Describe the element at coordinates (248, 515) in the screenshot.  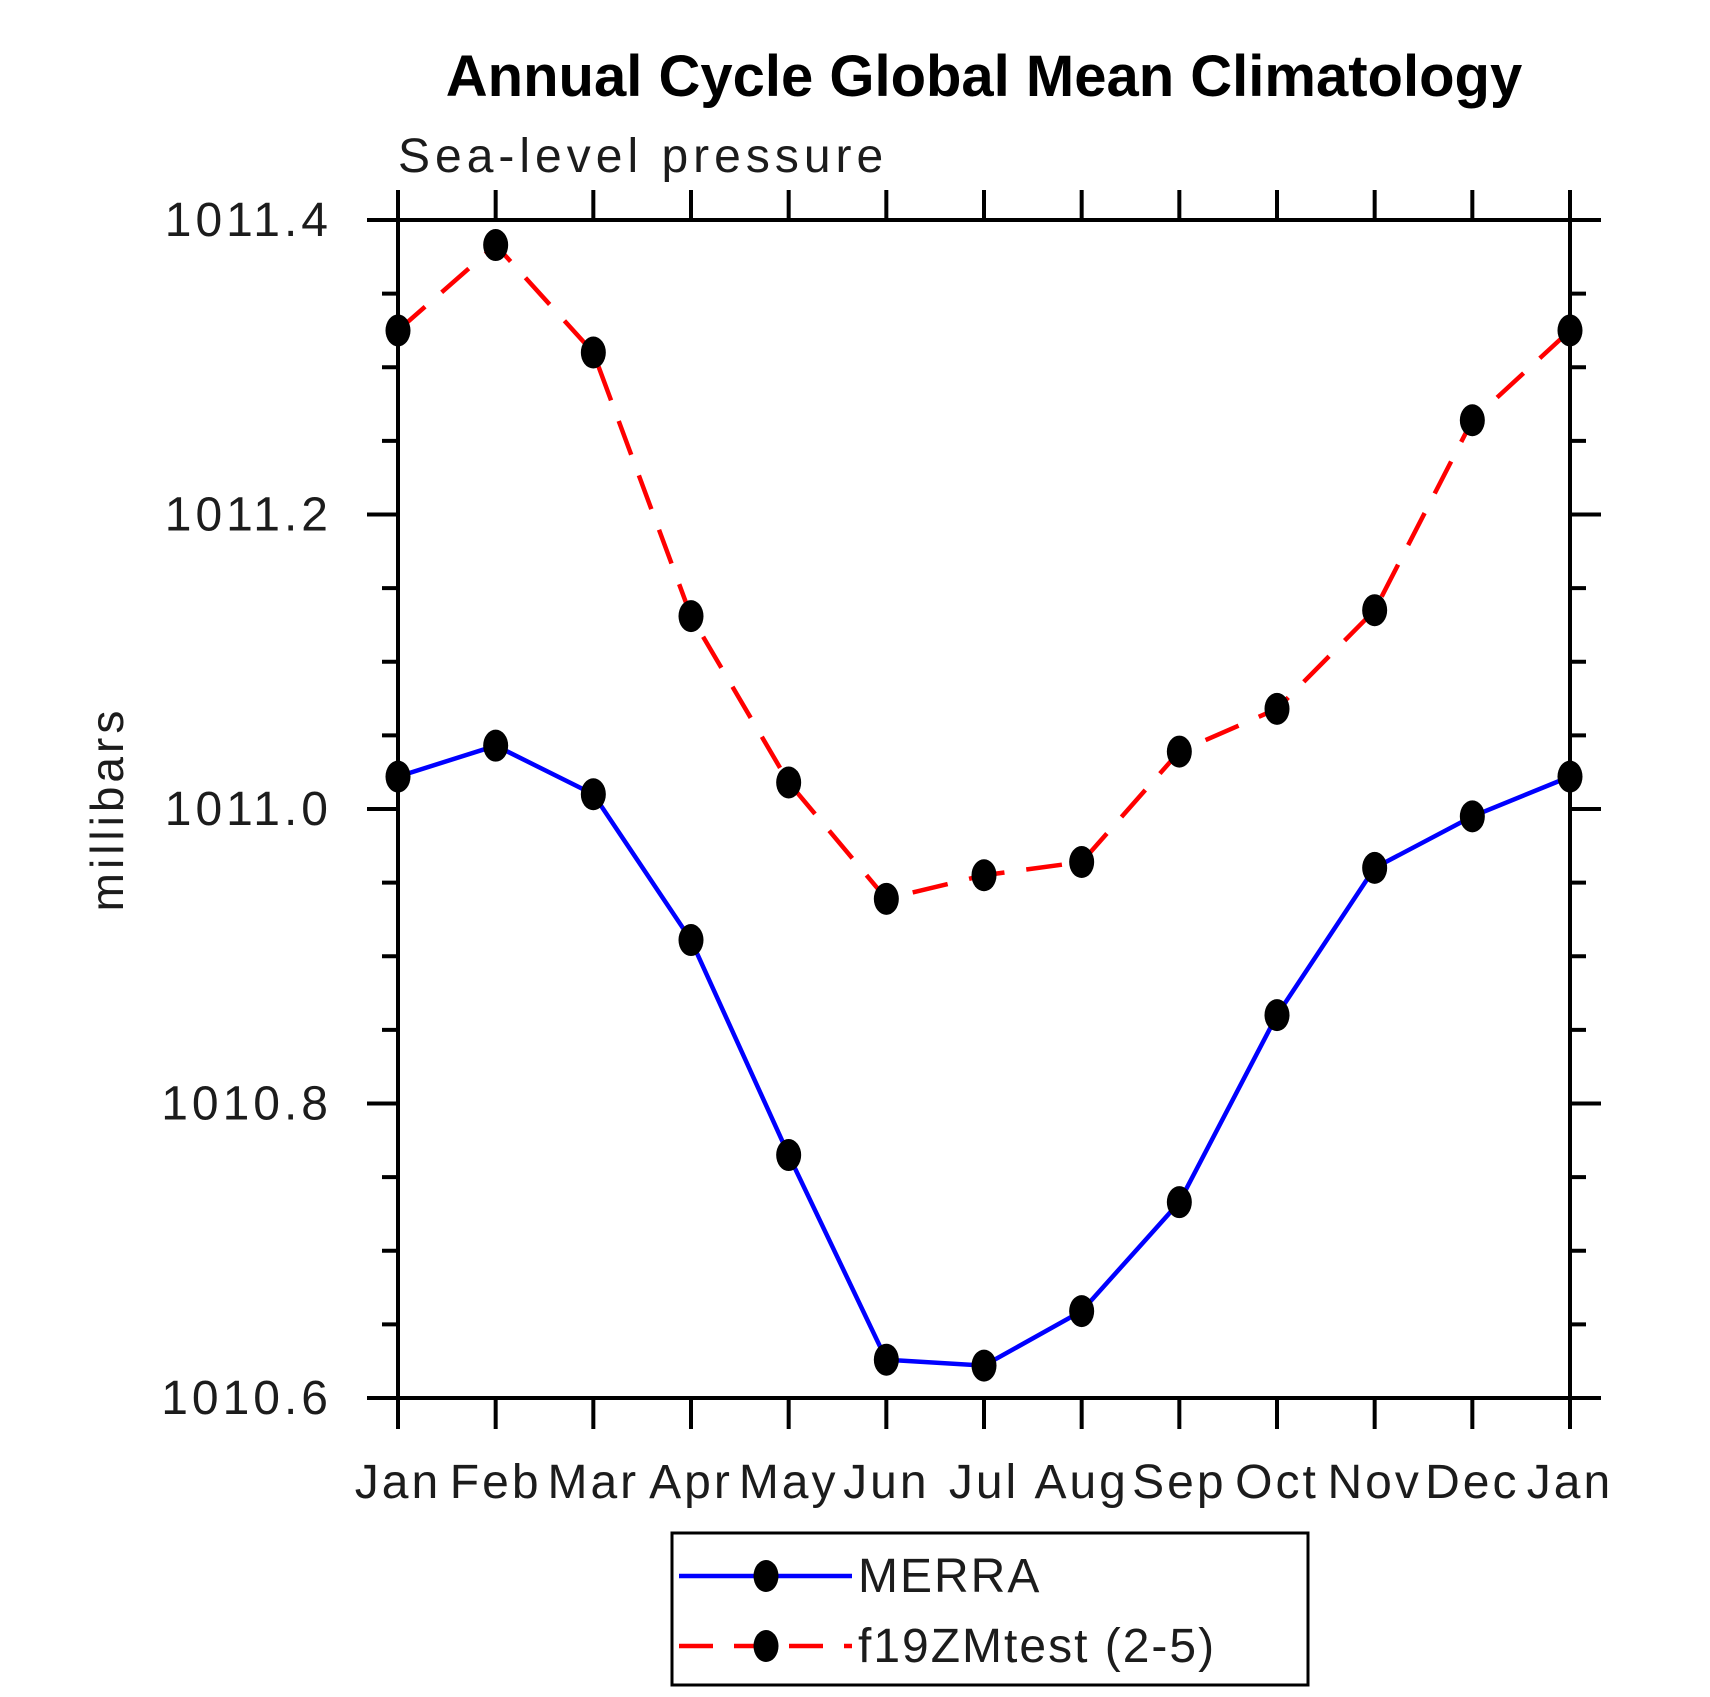
I see `y-tick-label: 1011.2` at that location.